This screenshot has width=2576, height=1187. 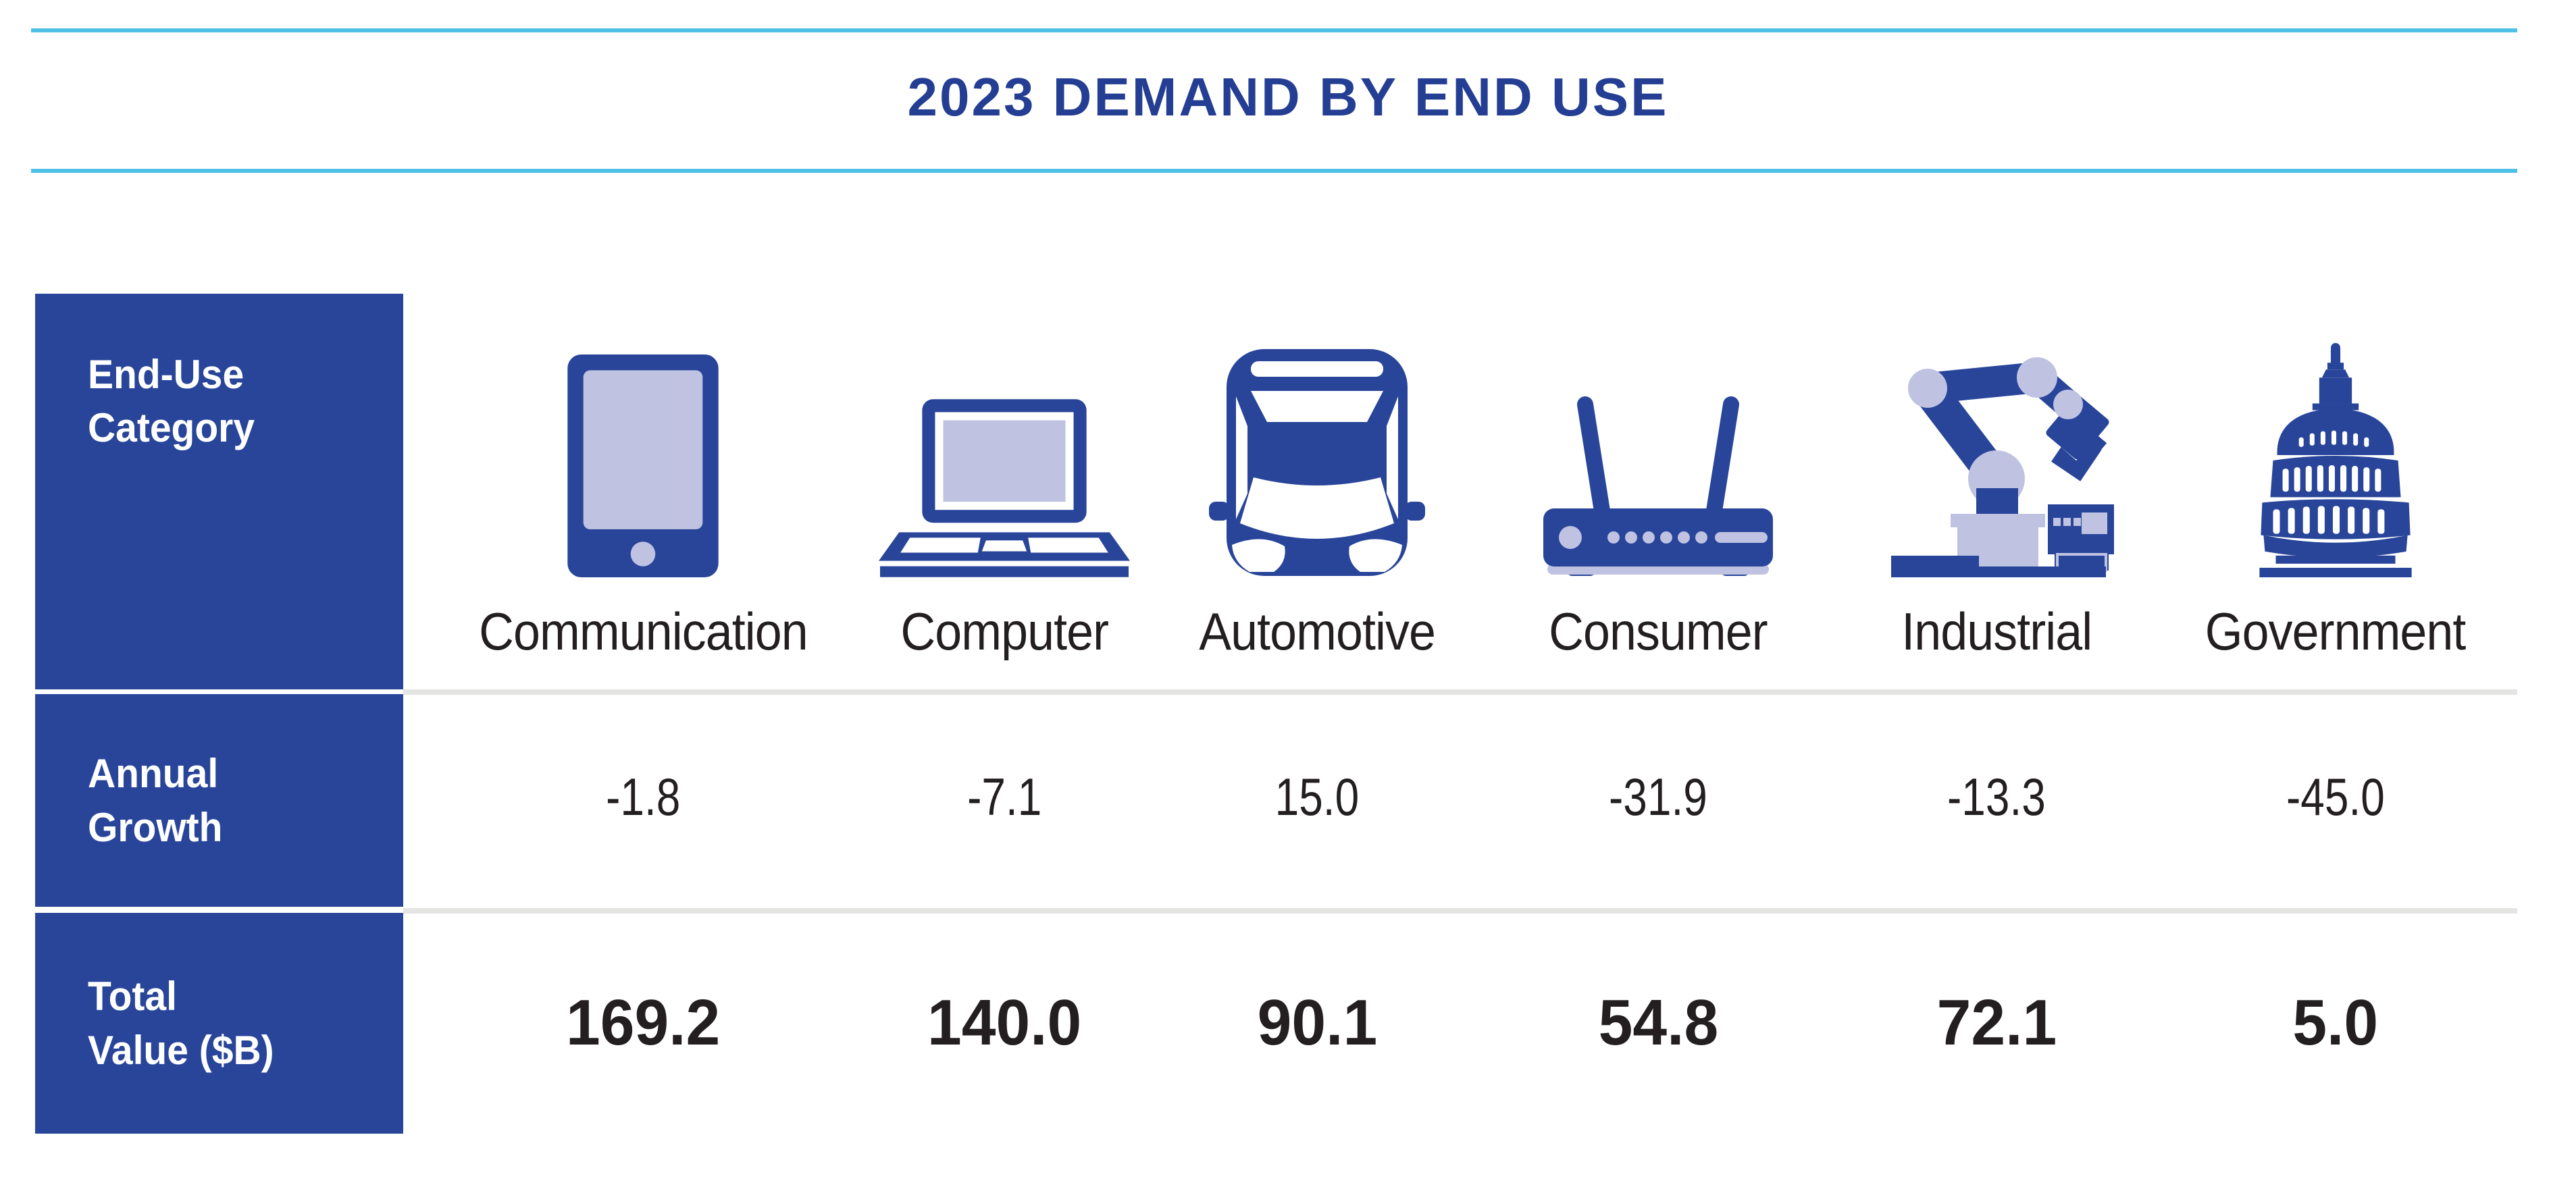 What do you see at coordinates (1004, 631) in the screenshot?
I see `category-label: Computer` at bounding box center [1004, 631].